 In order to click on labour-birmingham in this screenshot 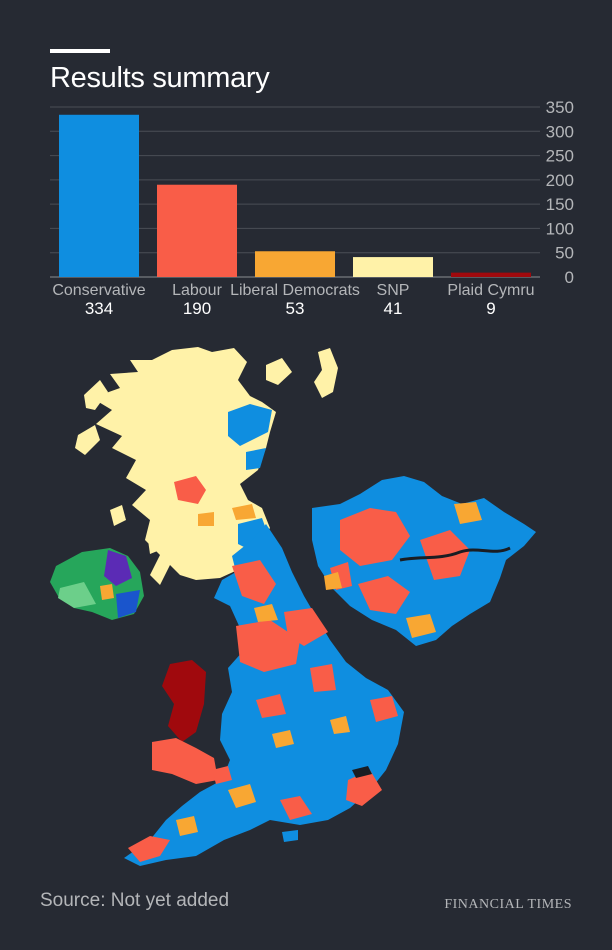, I will do `click(271, 706)`.